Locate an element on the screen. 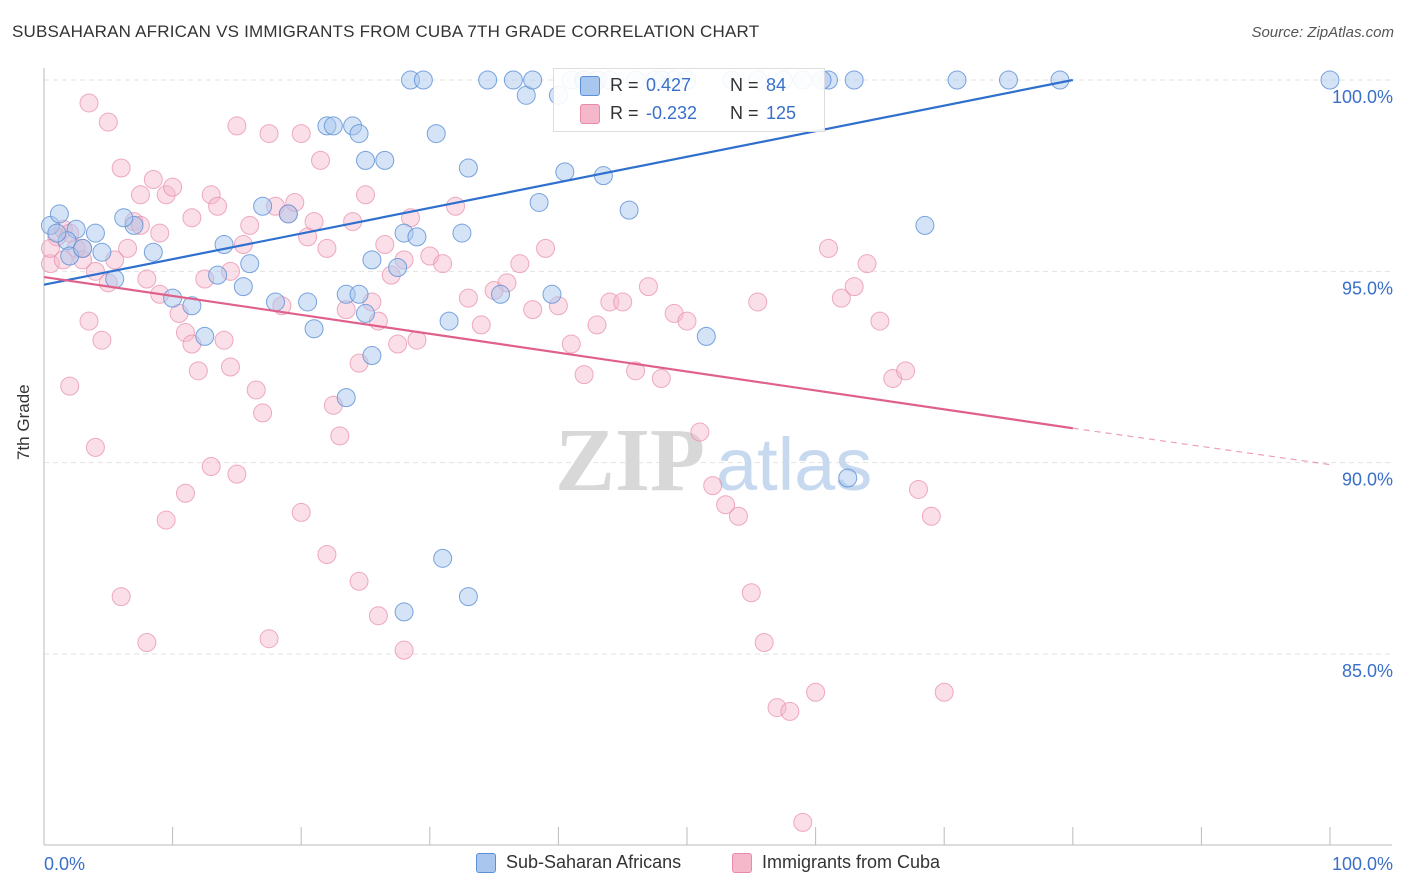 This screenshot has height=892, width=1406. legend-item-cuba: Immigrants from Cuba is located at coordinates (836, 862).